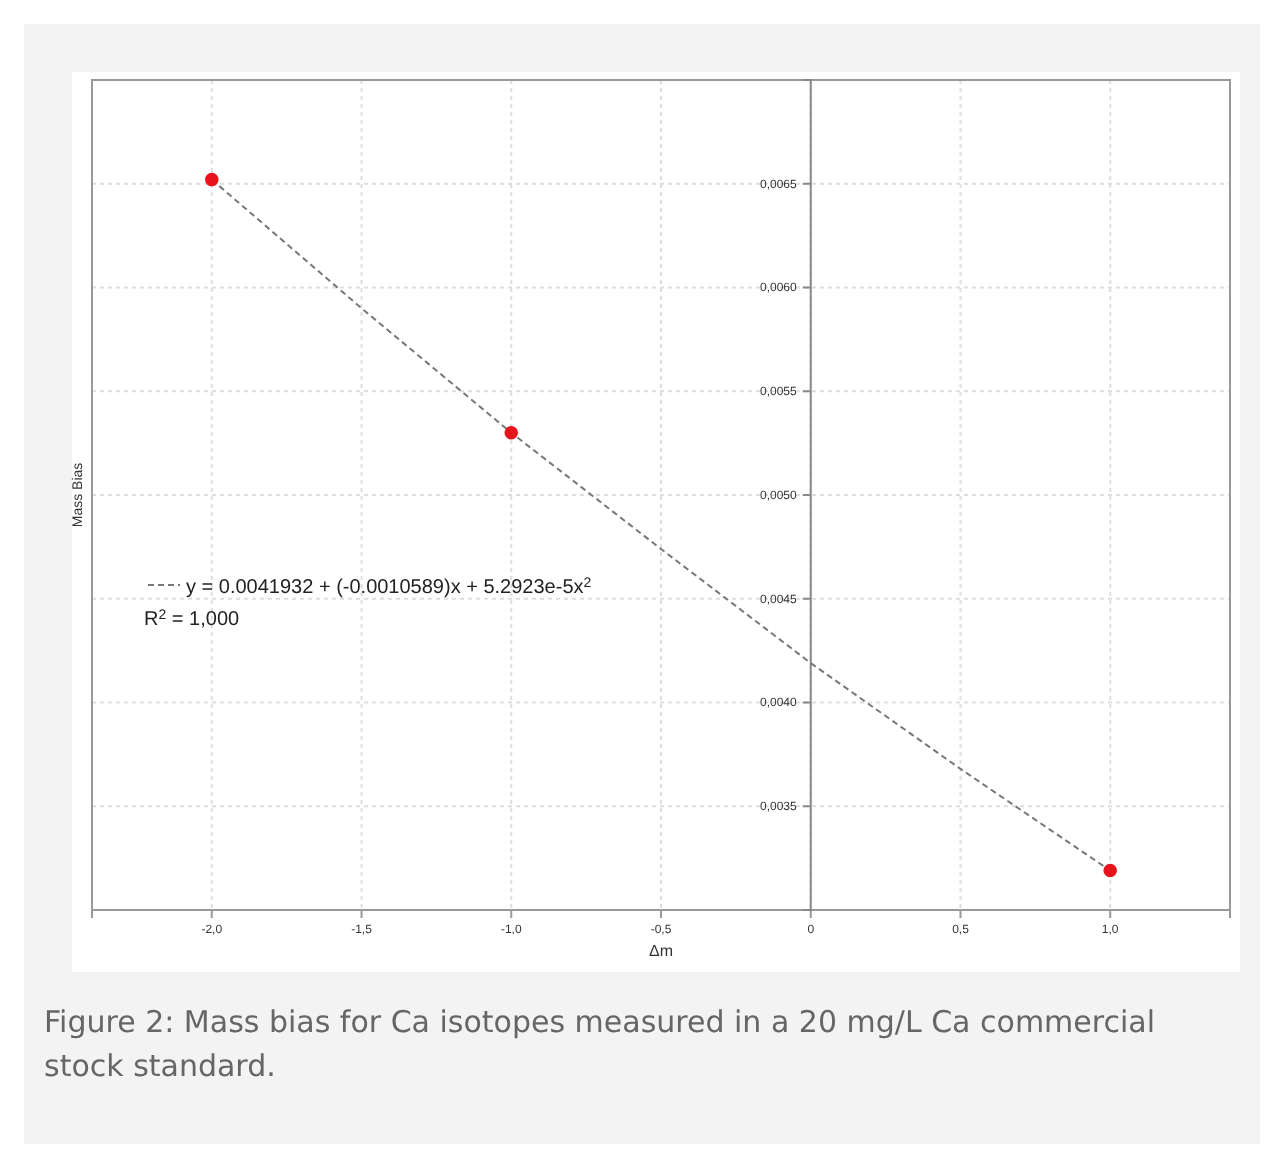  What do you see at coordinates (192, 619) in the screenshot?
I see `annotation: R$^{2}$ = 1,000` at bounding box center [192, 619].